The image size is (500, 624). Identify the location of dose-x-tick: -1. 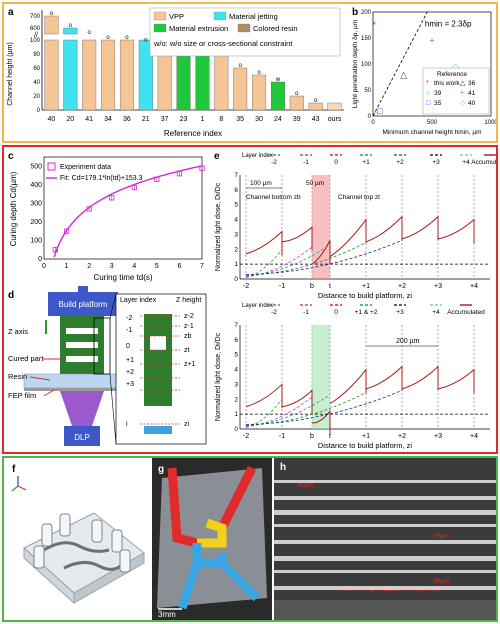
(282, 436).